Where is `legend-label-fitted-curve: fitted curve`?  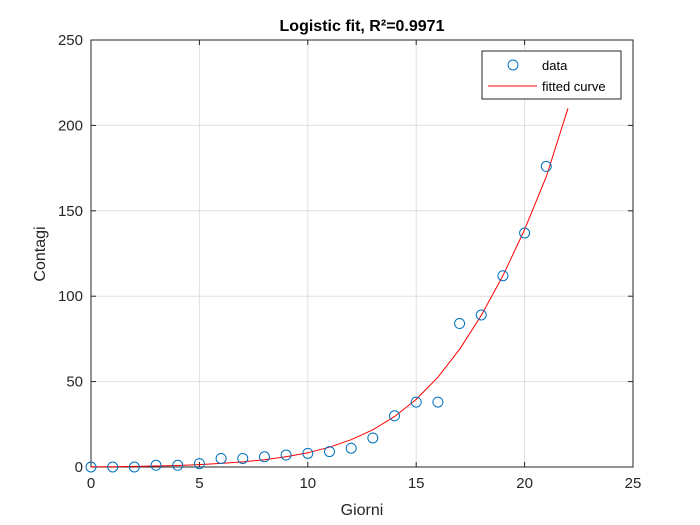
legend-label-fitted-curve: fitted curve is located at coordinates (574, 86).